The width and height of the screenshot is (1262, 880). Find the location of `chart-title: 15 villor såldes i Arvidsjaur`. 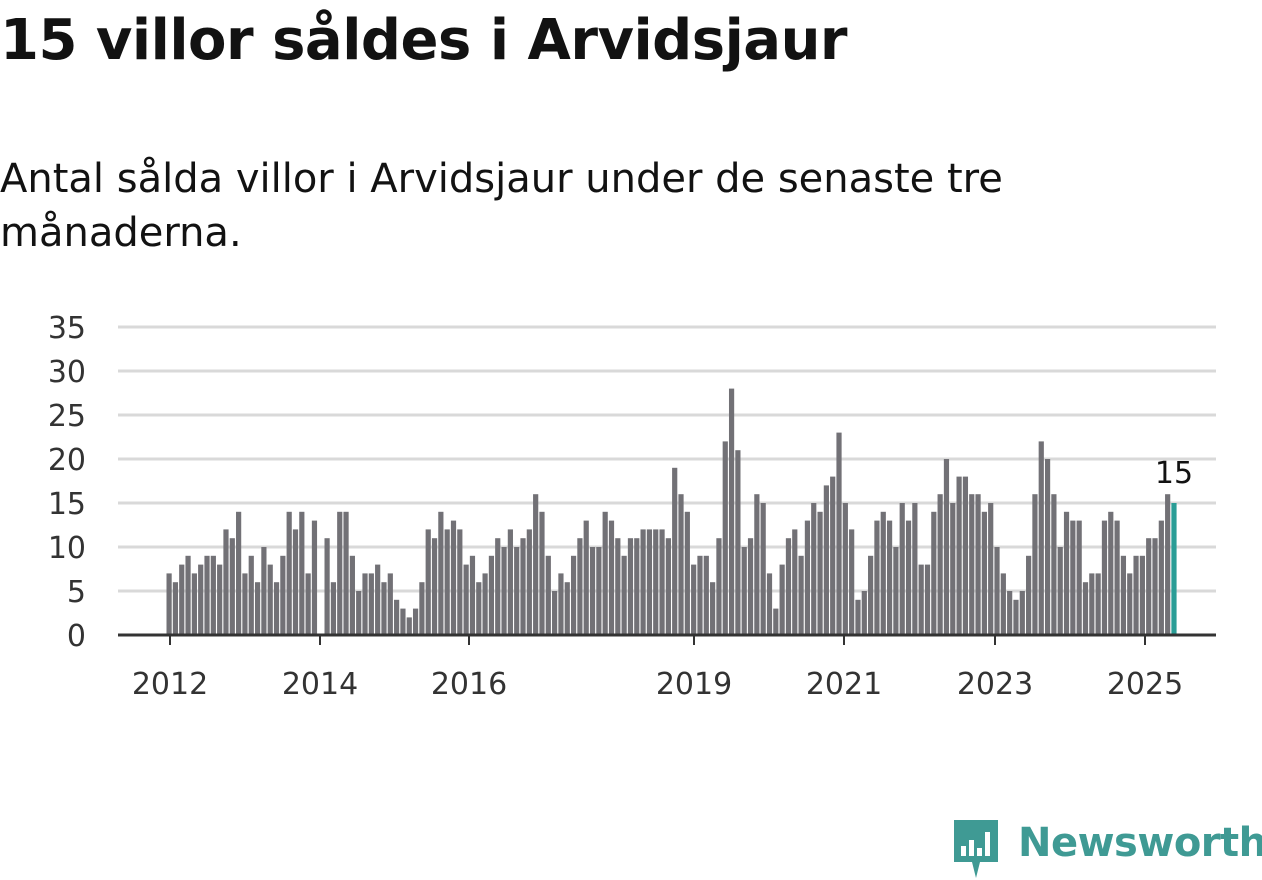

chart-title: 15 villor såldes i Arvidsjaur is located at coordinates (424, 40).